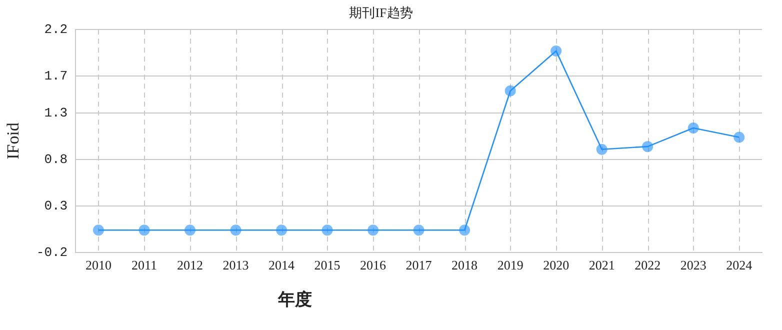 The width and height of the screenshot is (782, 330). I want to click on y-tick-label: 0.8, so click(56, 160).